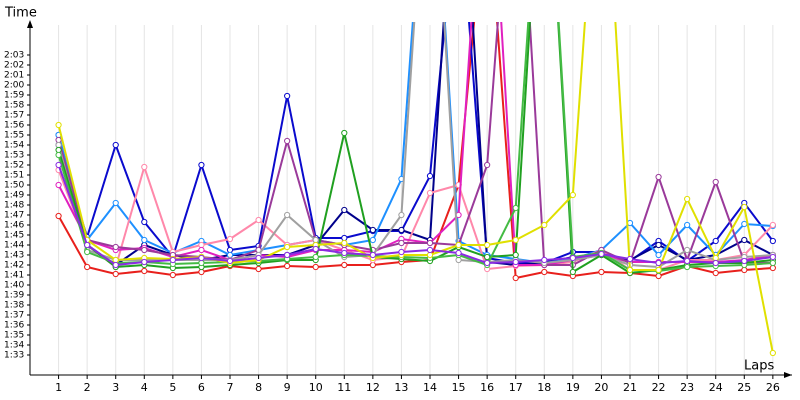 Image resolution: width=800 pixels, height=400 pixels. Describe the element at coordinates (14, 216) in the screenshot. I see `y-tick-label: 1:47` at that location.